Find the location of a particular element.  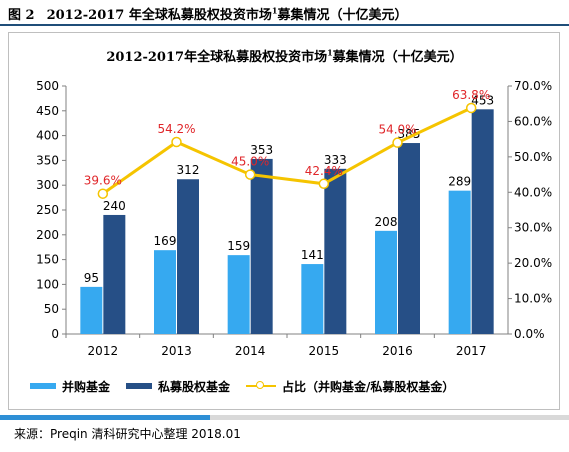

y-right-tick-label: 70.0% is located at coordinates (533, 86).